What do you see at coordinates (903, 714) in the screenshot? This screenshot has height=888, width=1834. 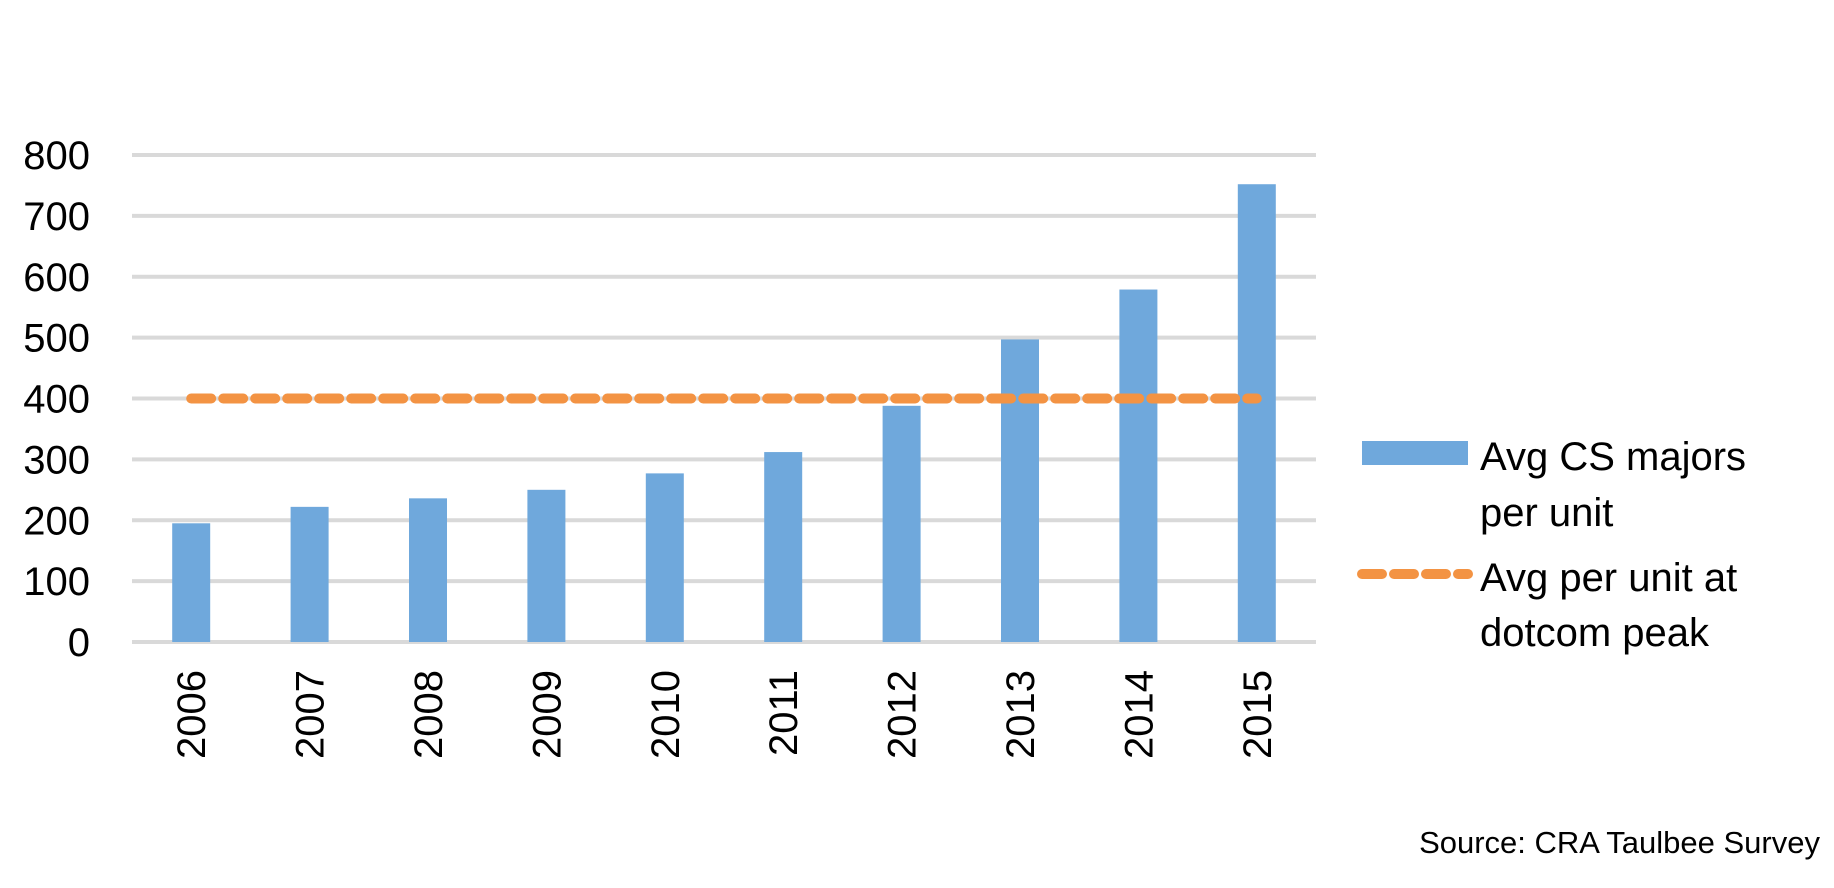 I see `x-tick-label: 2012` at bounding box center [903, 714].